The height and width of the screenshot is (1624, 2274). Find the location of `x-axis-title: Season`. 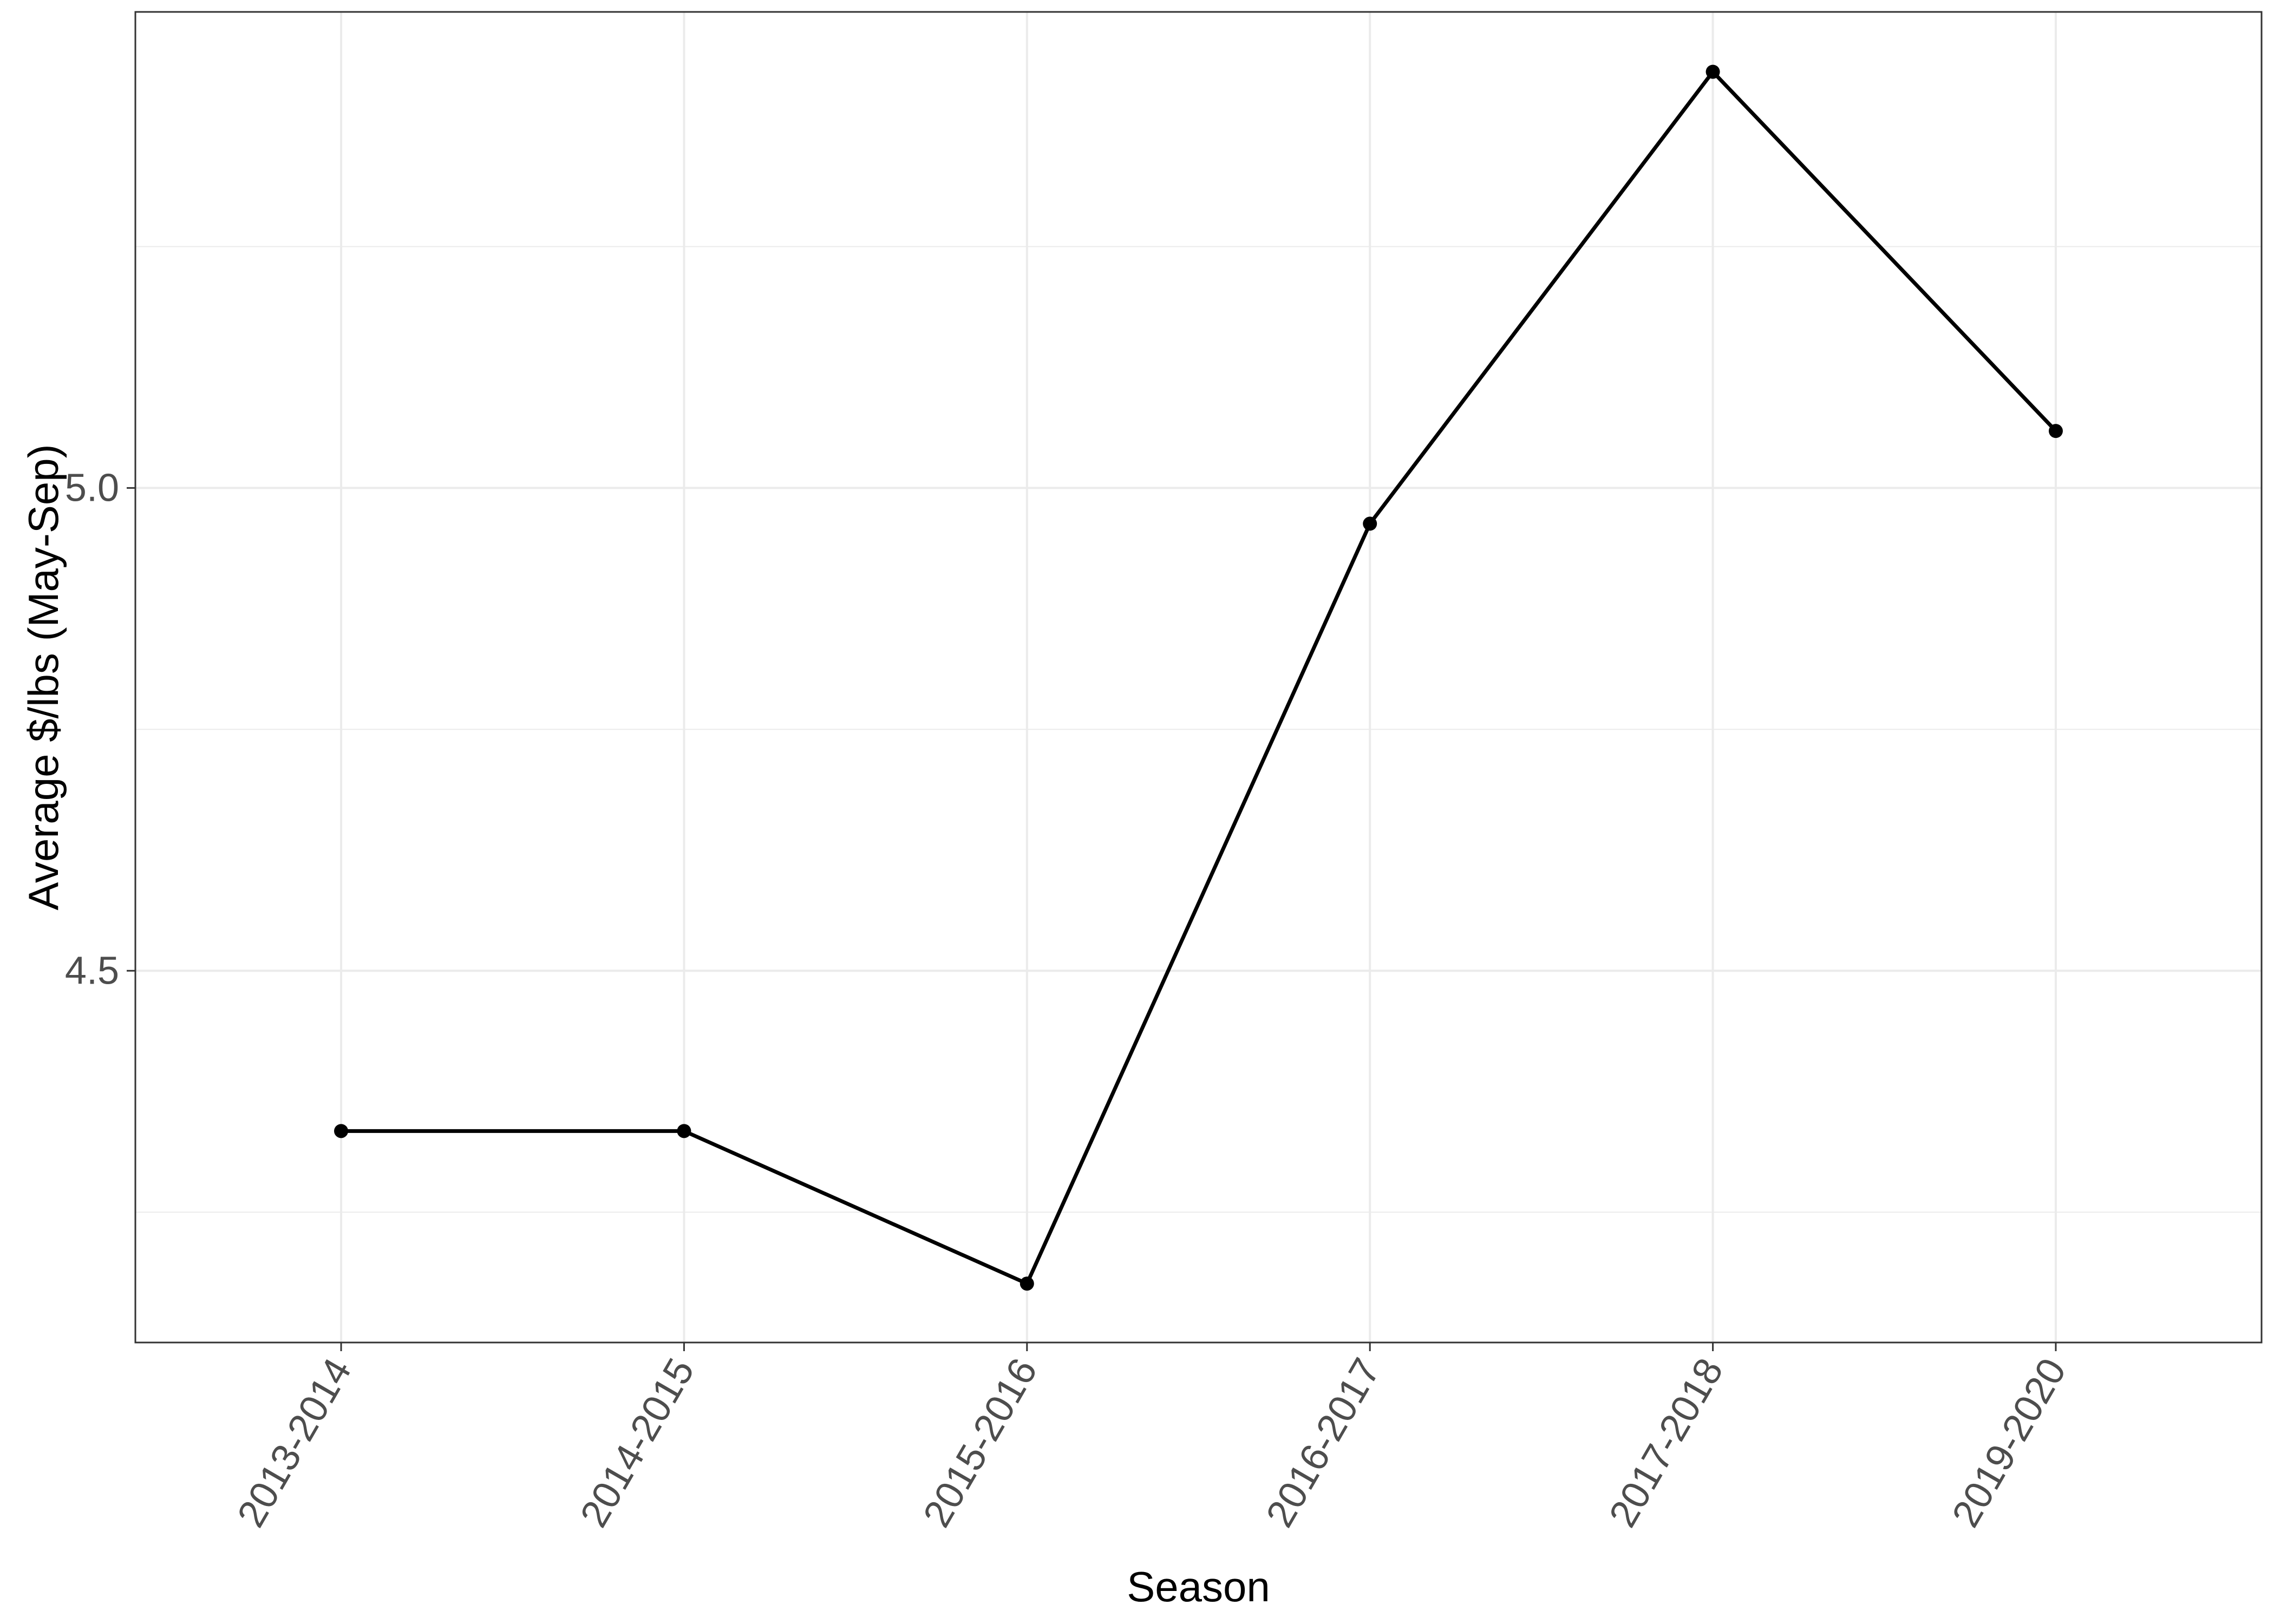

x-axis-title: Season is located at coordinates (1199, 1587).